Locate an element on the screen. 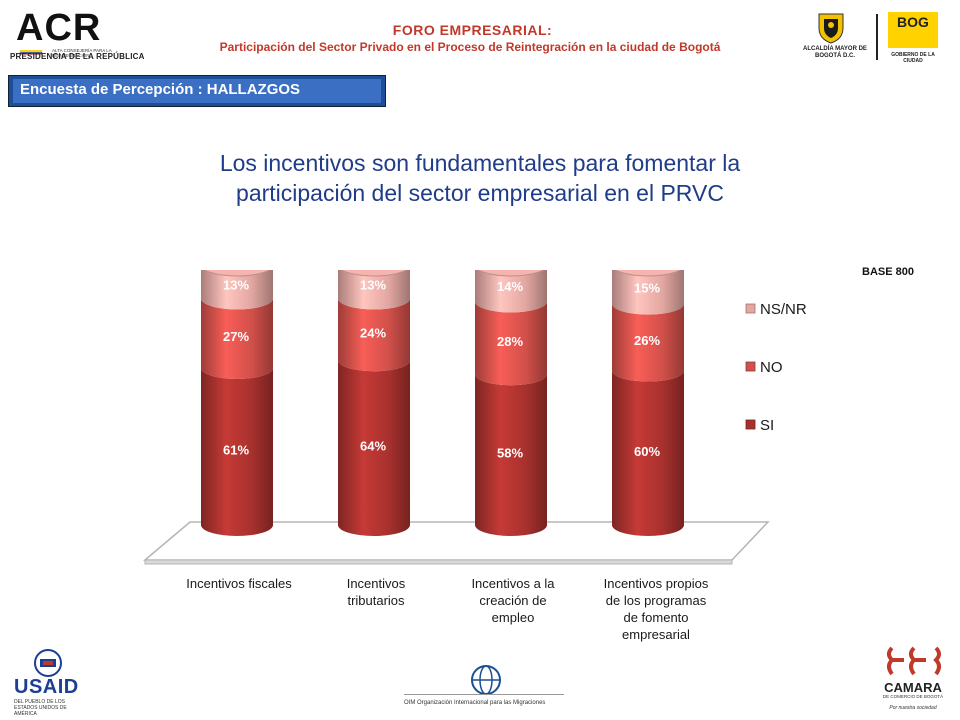  section-banner is located at coordinates (197, 91).